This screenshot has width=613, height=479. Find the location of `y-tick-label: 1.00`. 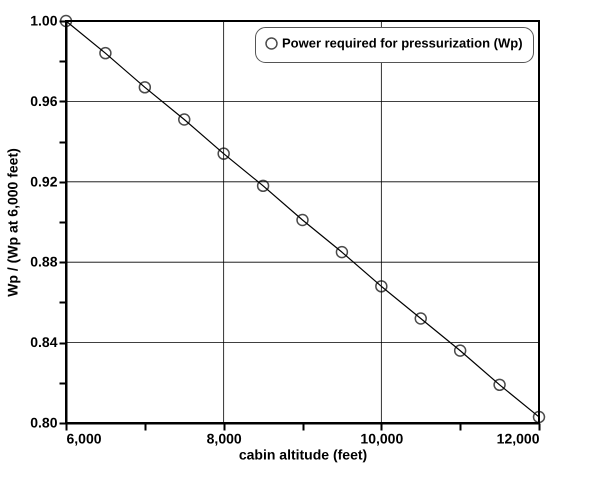

y-tick-label: 1.00 is located at coordinates (44, 20).